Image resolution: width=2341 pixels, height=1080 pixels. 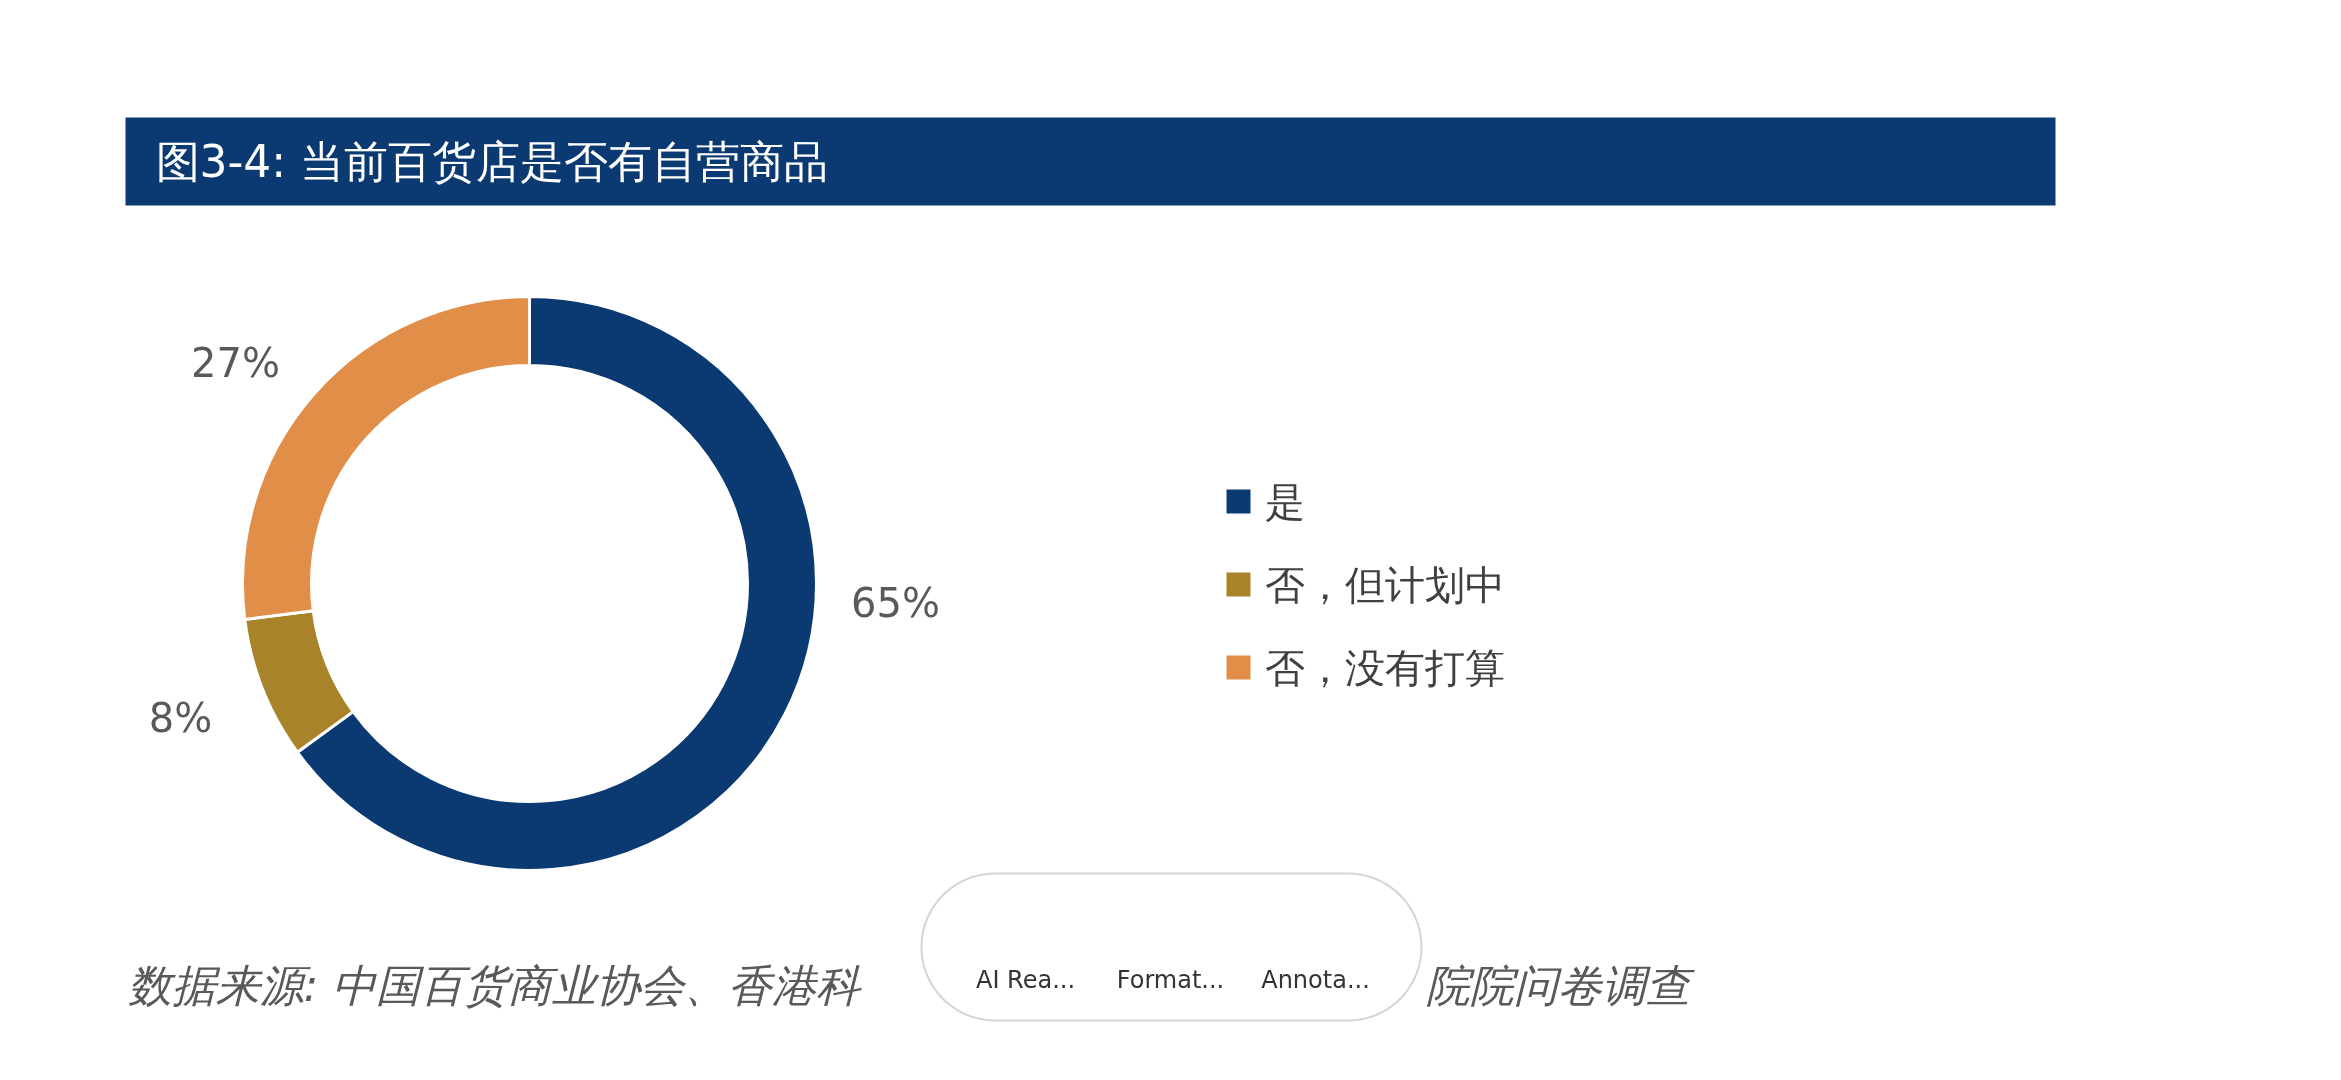 I want to click on legend-label: 否，但计划中, so click(x=1384, y=584).